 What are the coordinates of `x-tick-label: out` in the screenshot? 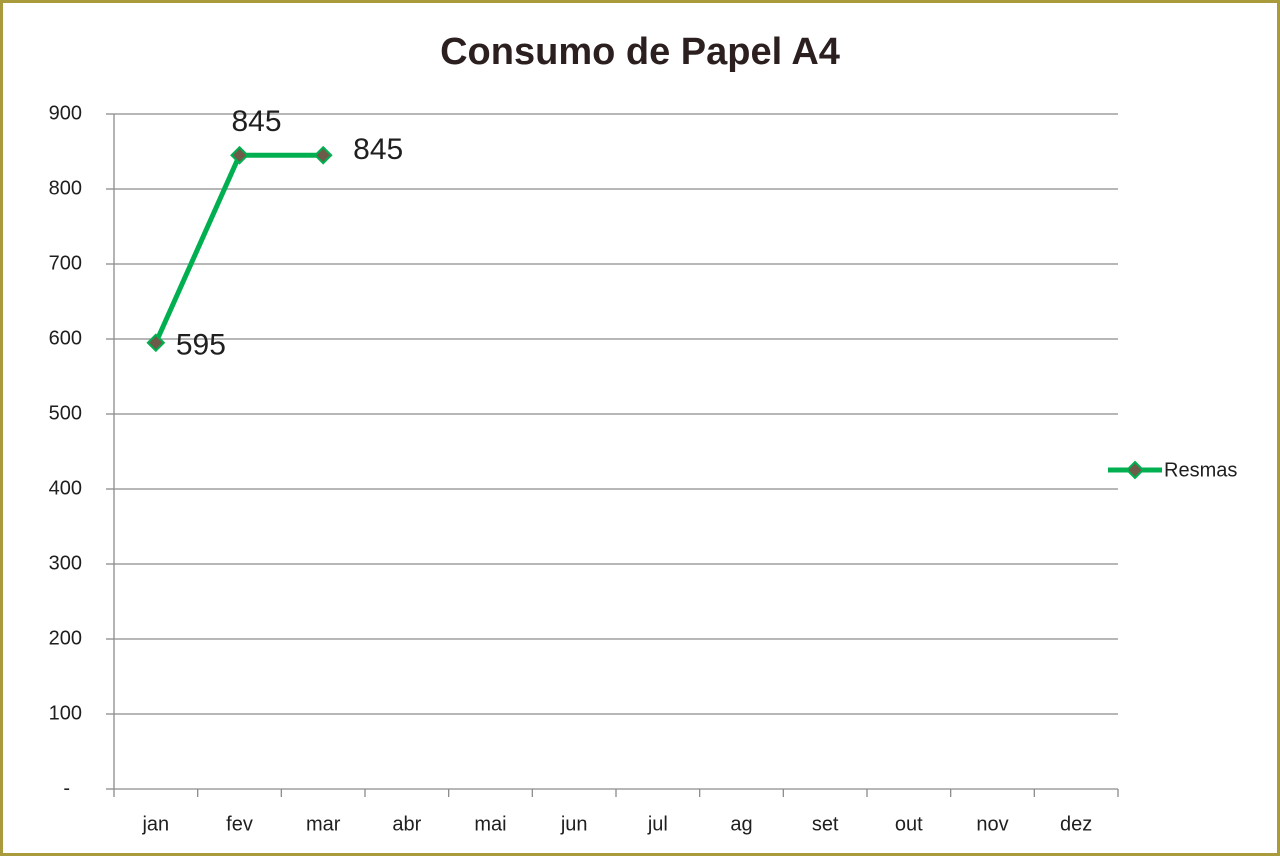 It's located at (909, 824).